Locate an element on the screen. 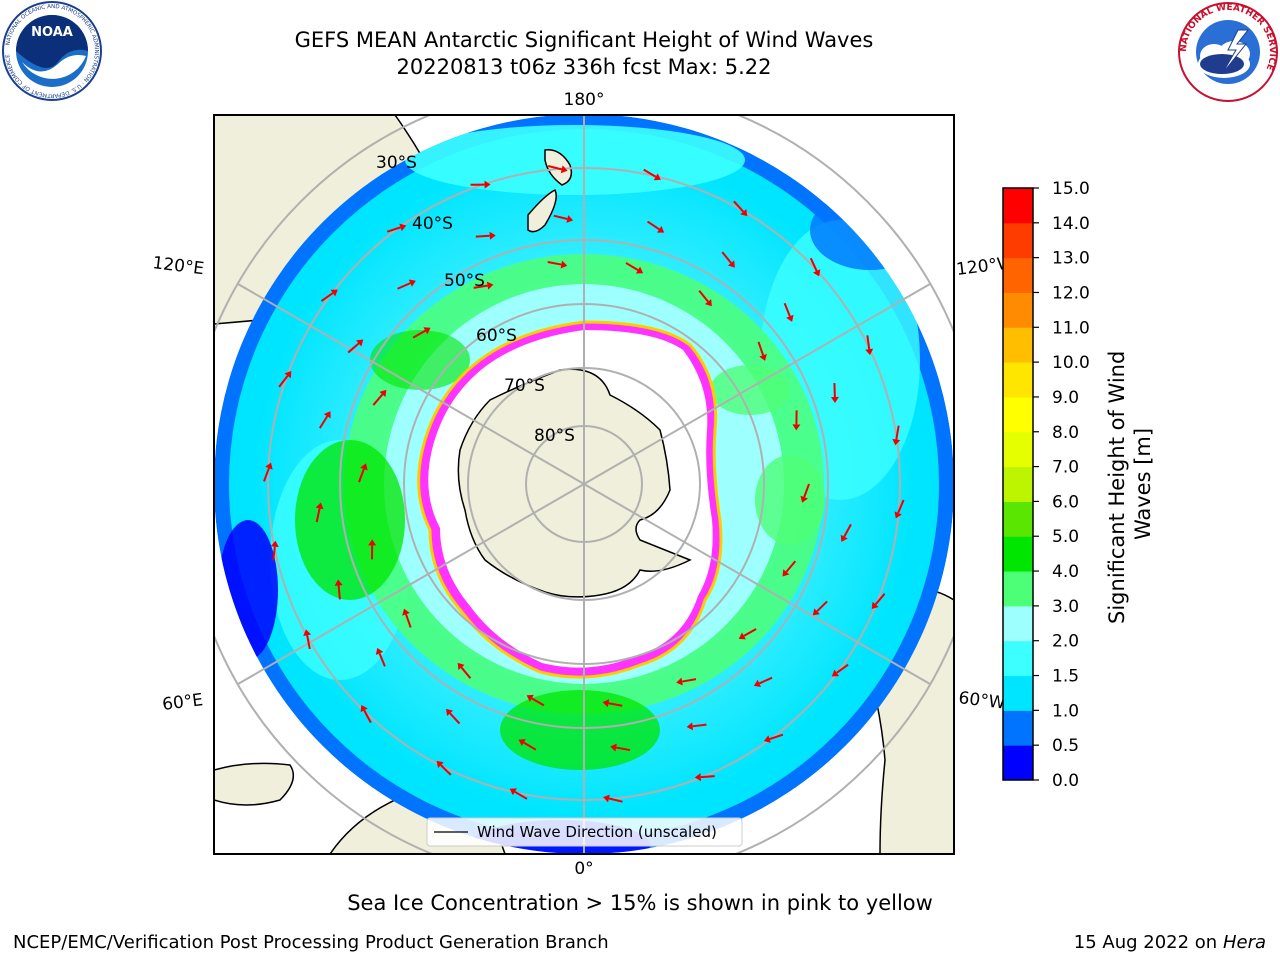  colorbar-tick-label: 12.0 is located at coordinates (1071, 293).